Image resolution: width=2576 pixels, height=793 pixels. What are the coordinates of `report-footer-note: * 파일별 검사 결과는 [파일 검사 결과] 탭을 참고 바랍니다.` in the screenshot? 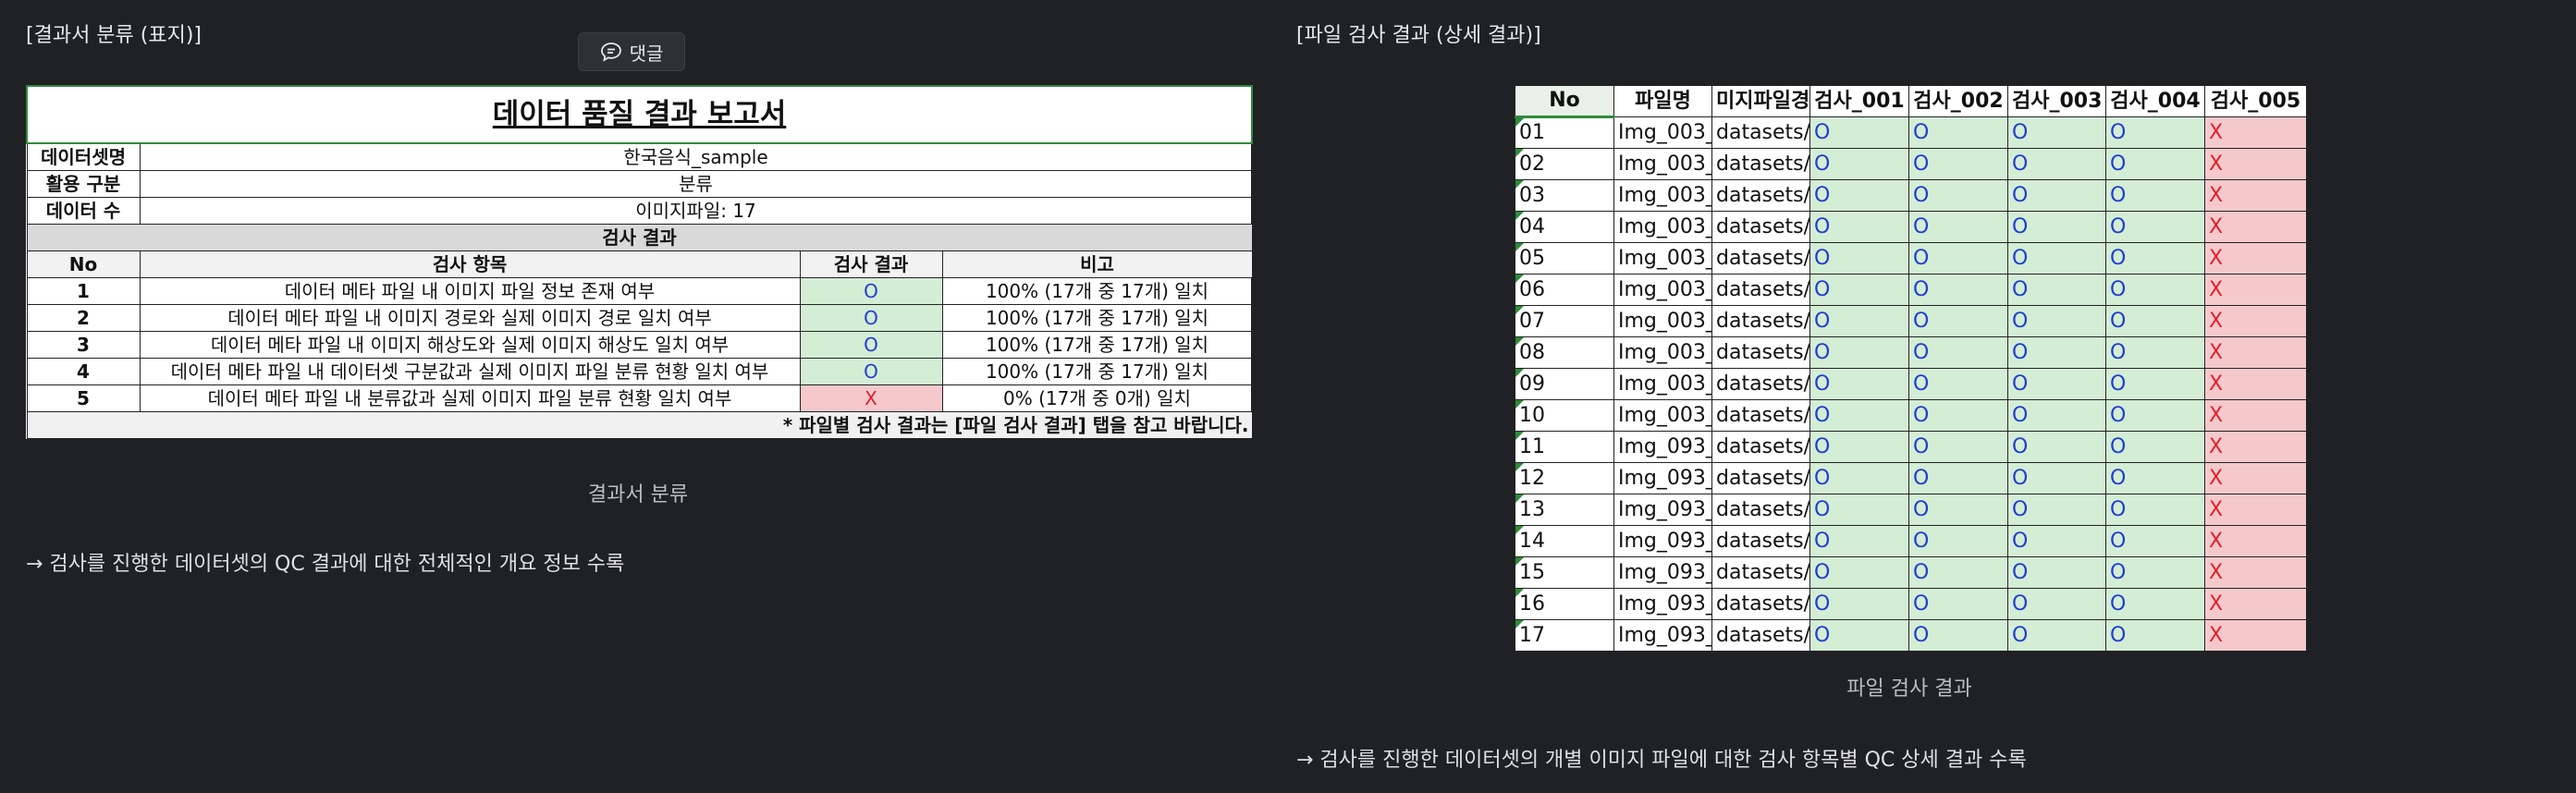 It's located at (640, 424).